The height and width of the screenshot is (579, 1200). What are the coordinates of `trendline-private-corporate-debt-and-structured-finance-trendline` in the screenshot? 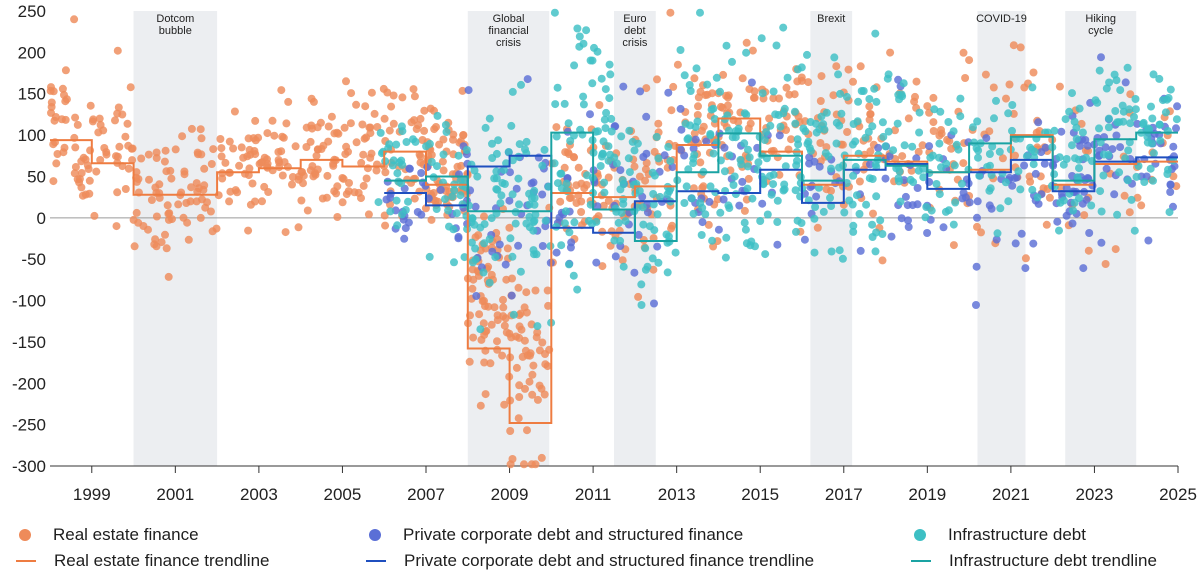 It's located at (781, 194).